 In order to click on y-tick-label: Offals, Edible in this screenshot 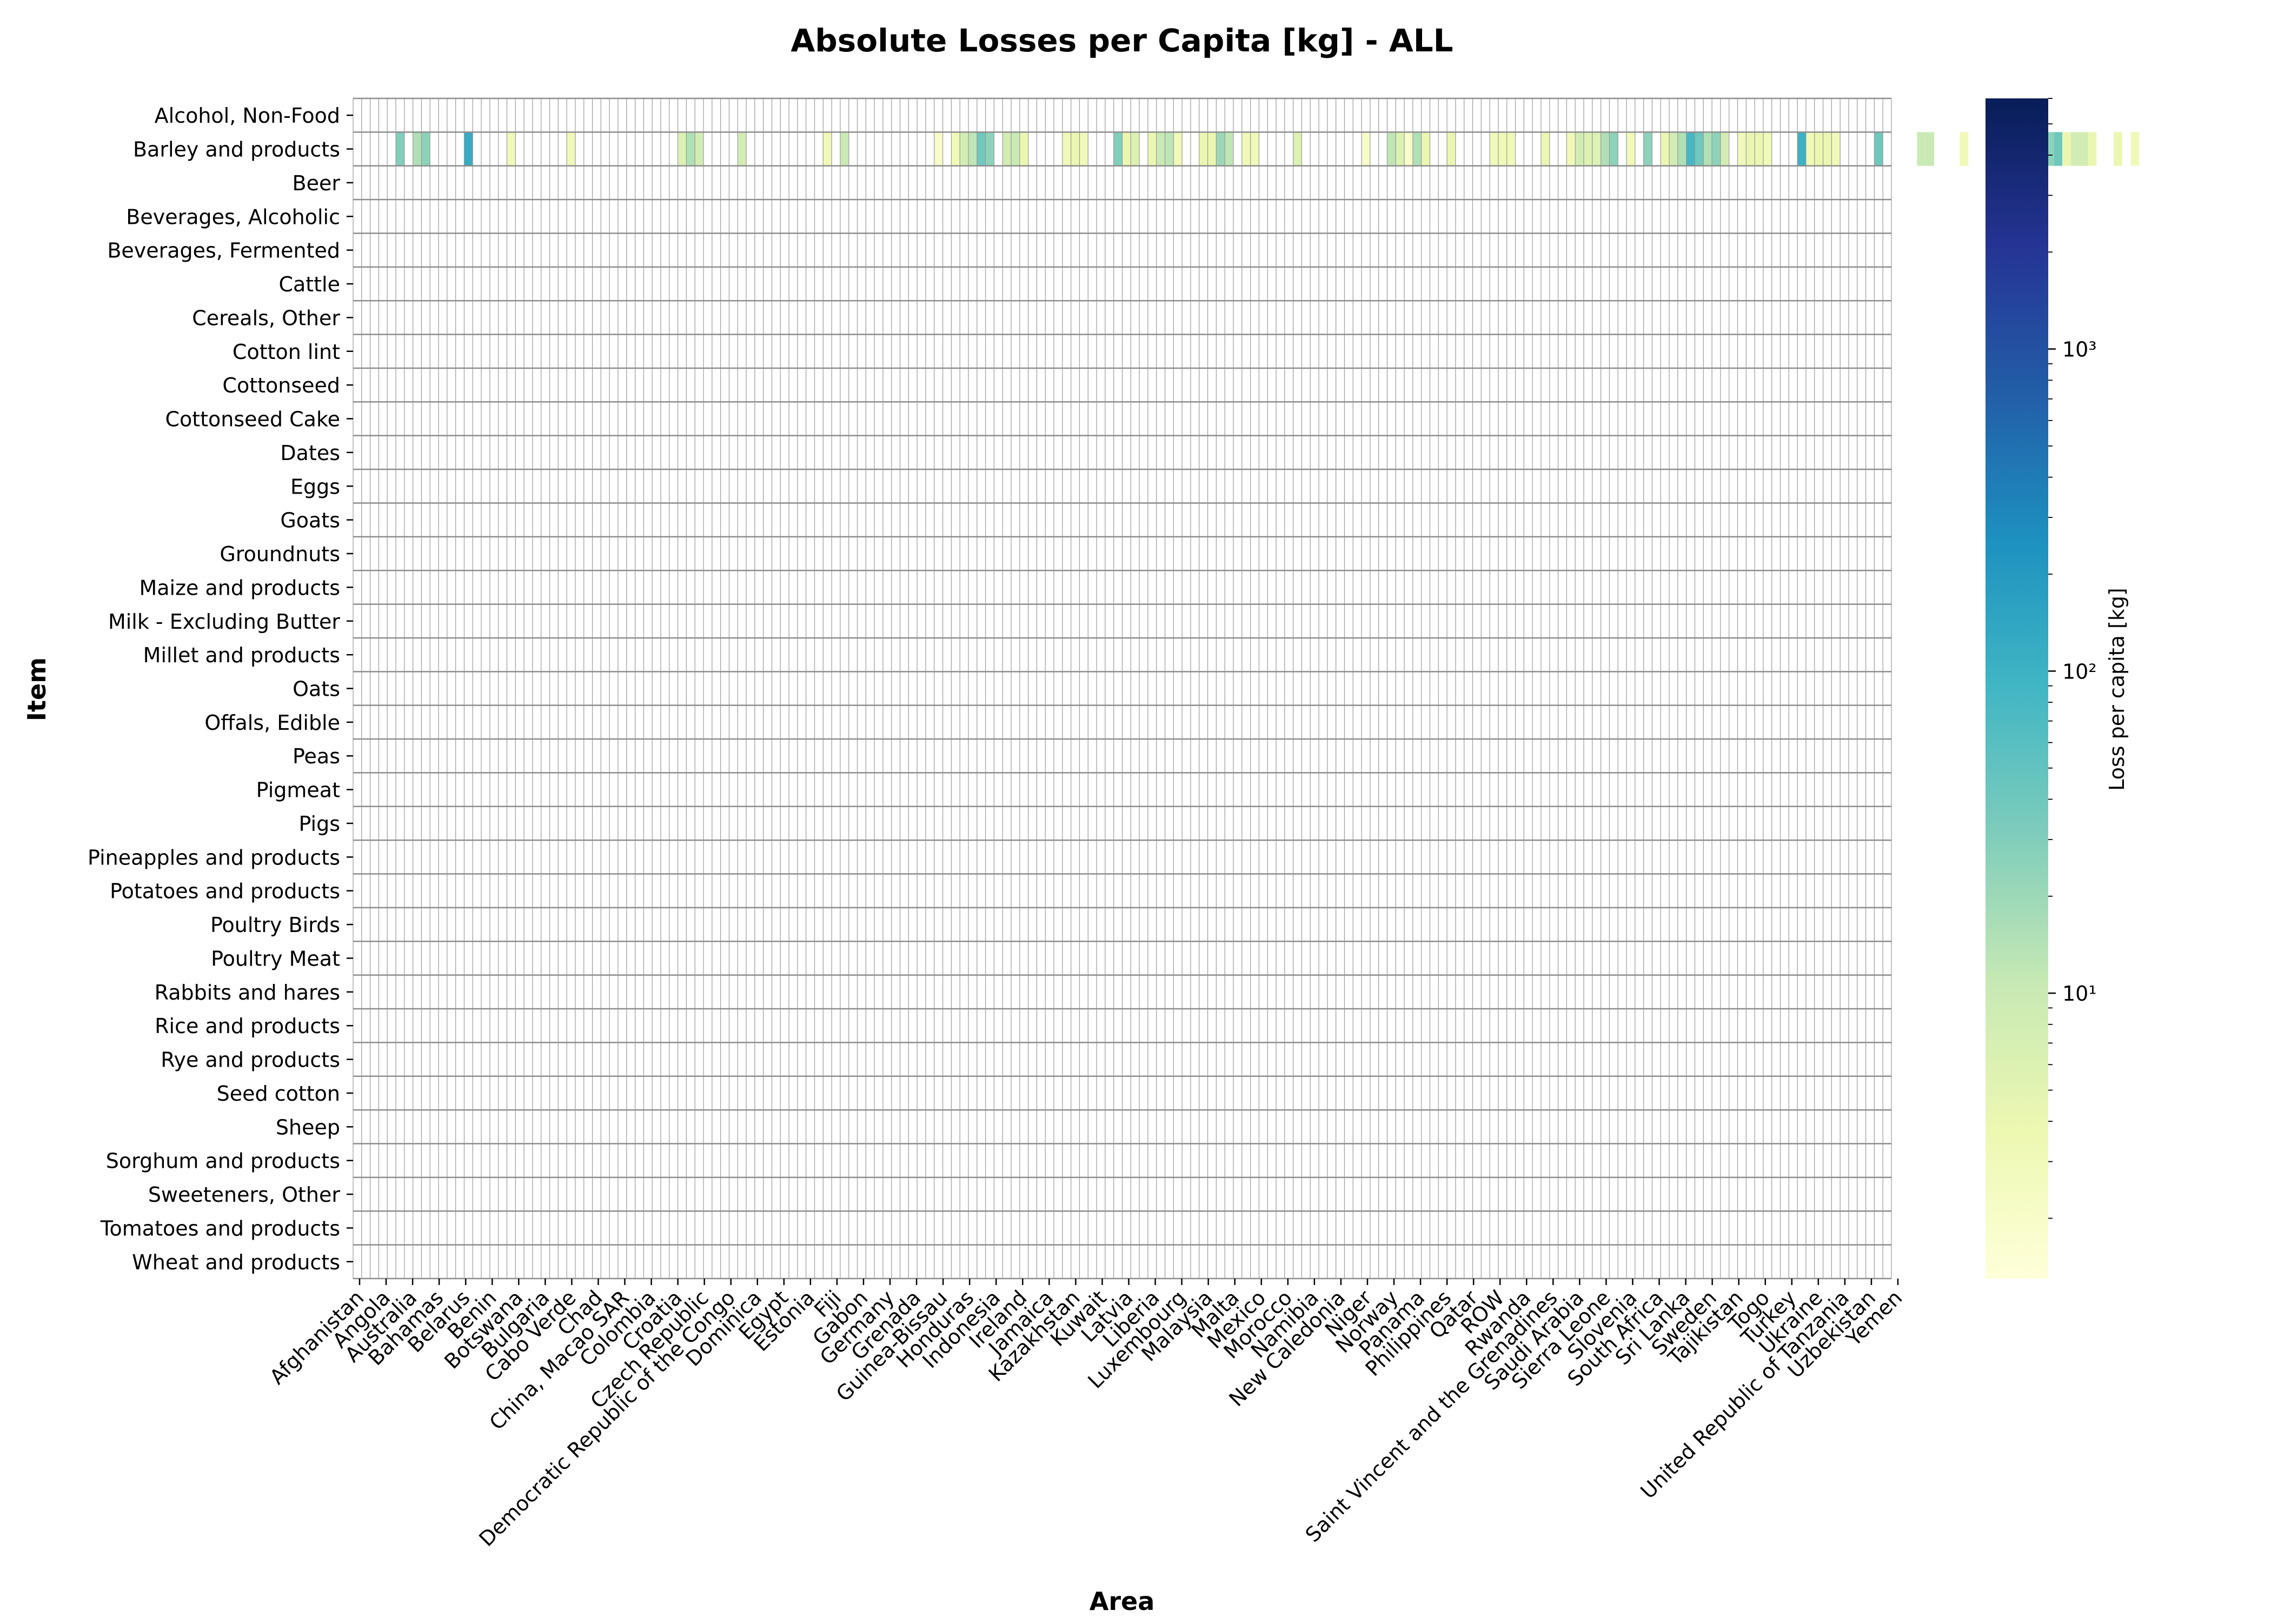, I will do `click(272, 723)`.